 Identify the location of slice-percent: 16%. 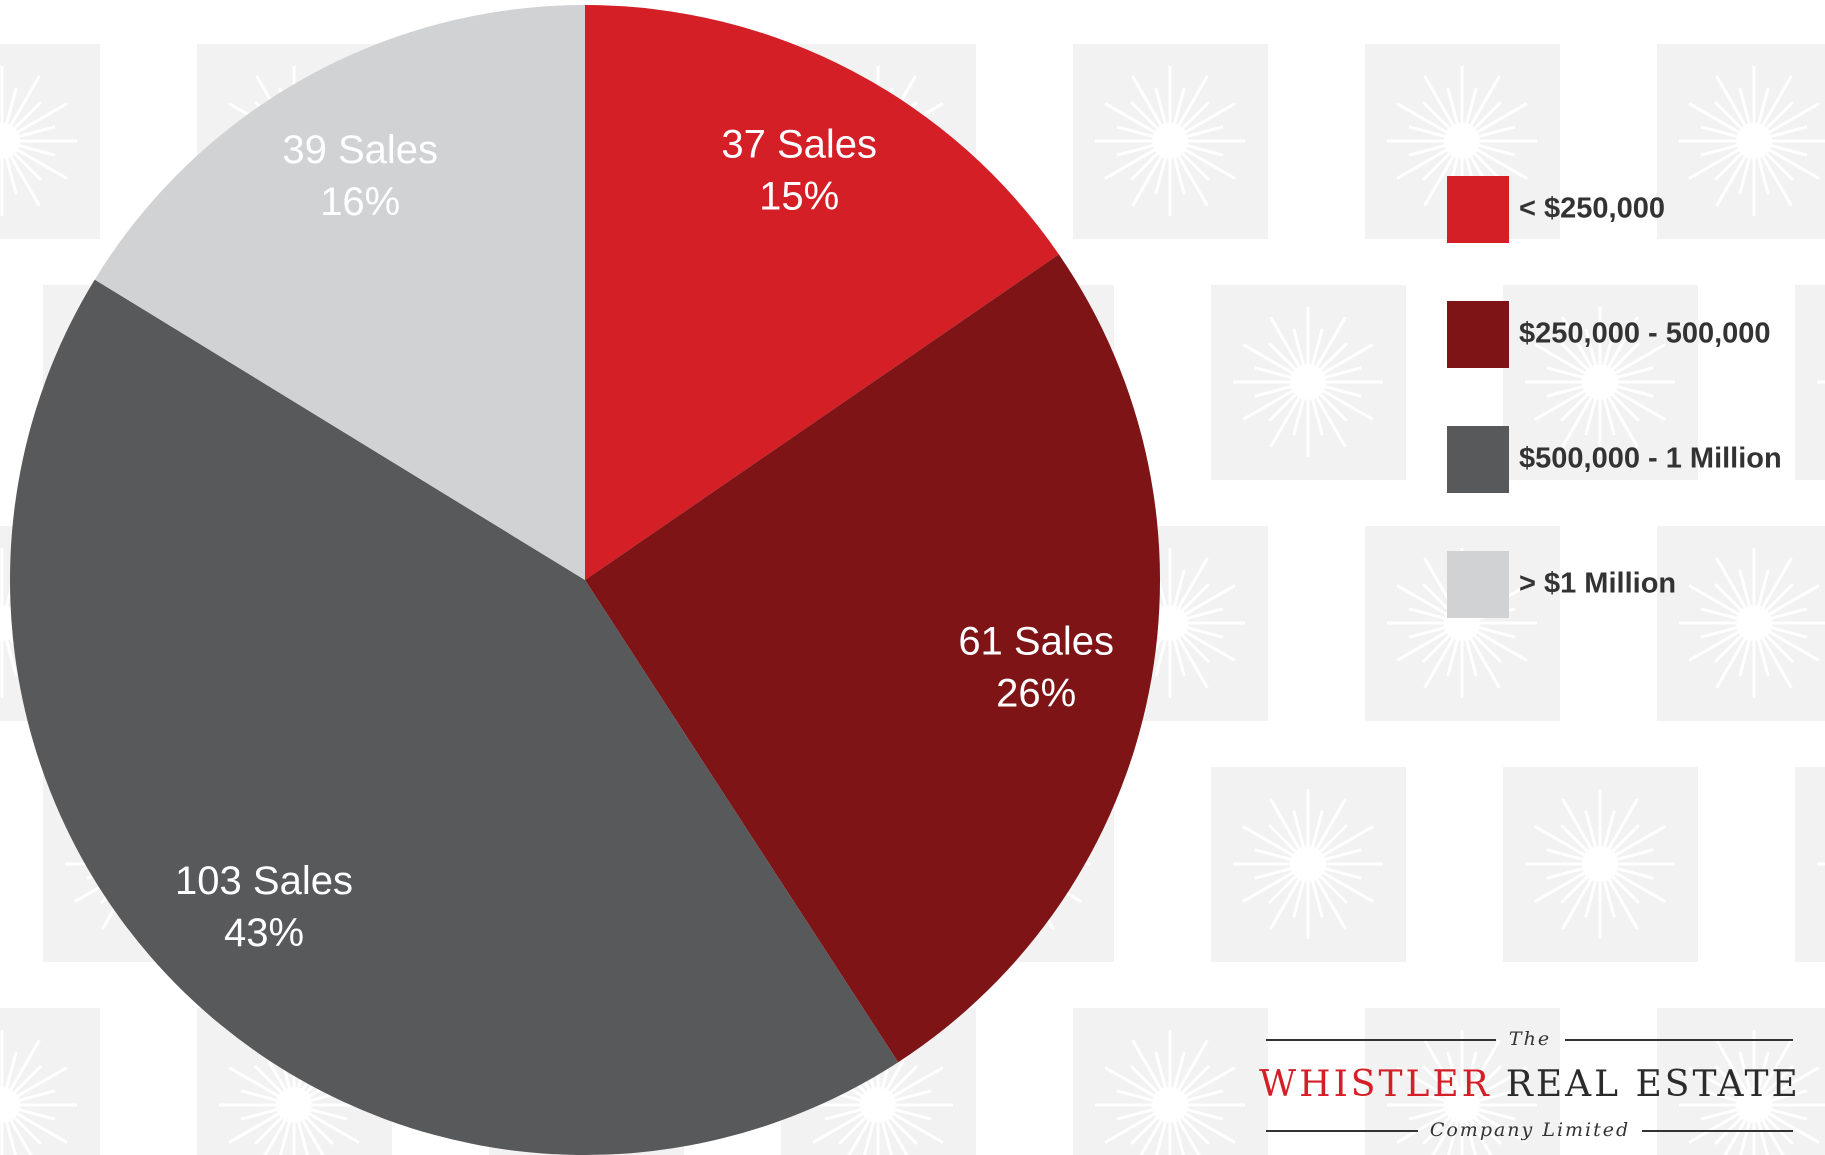
(360, 202).